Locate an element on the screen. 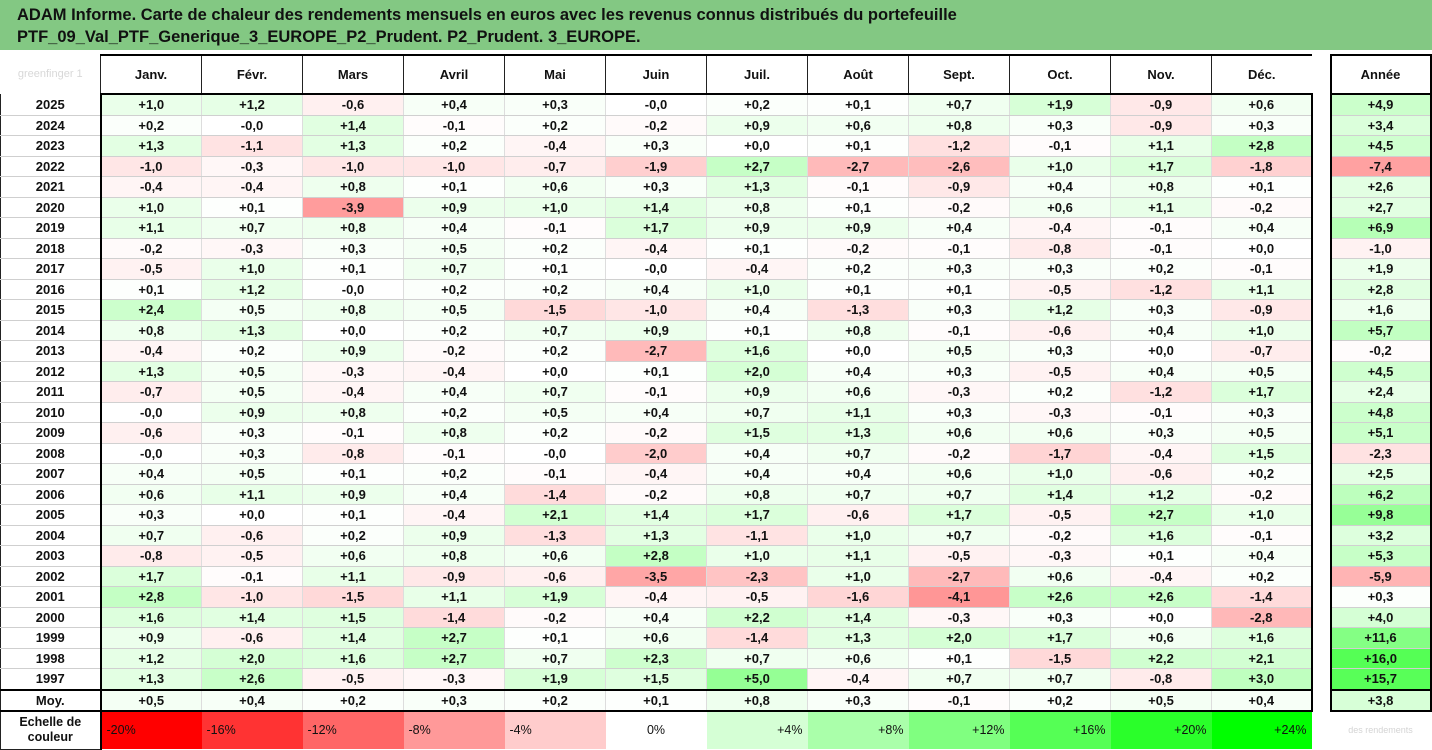  heat-cell: -2,3 is located at coordinates (757, 576).